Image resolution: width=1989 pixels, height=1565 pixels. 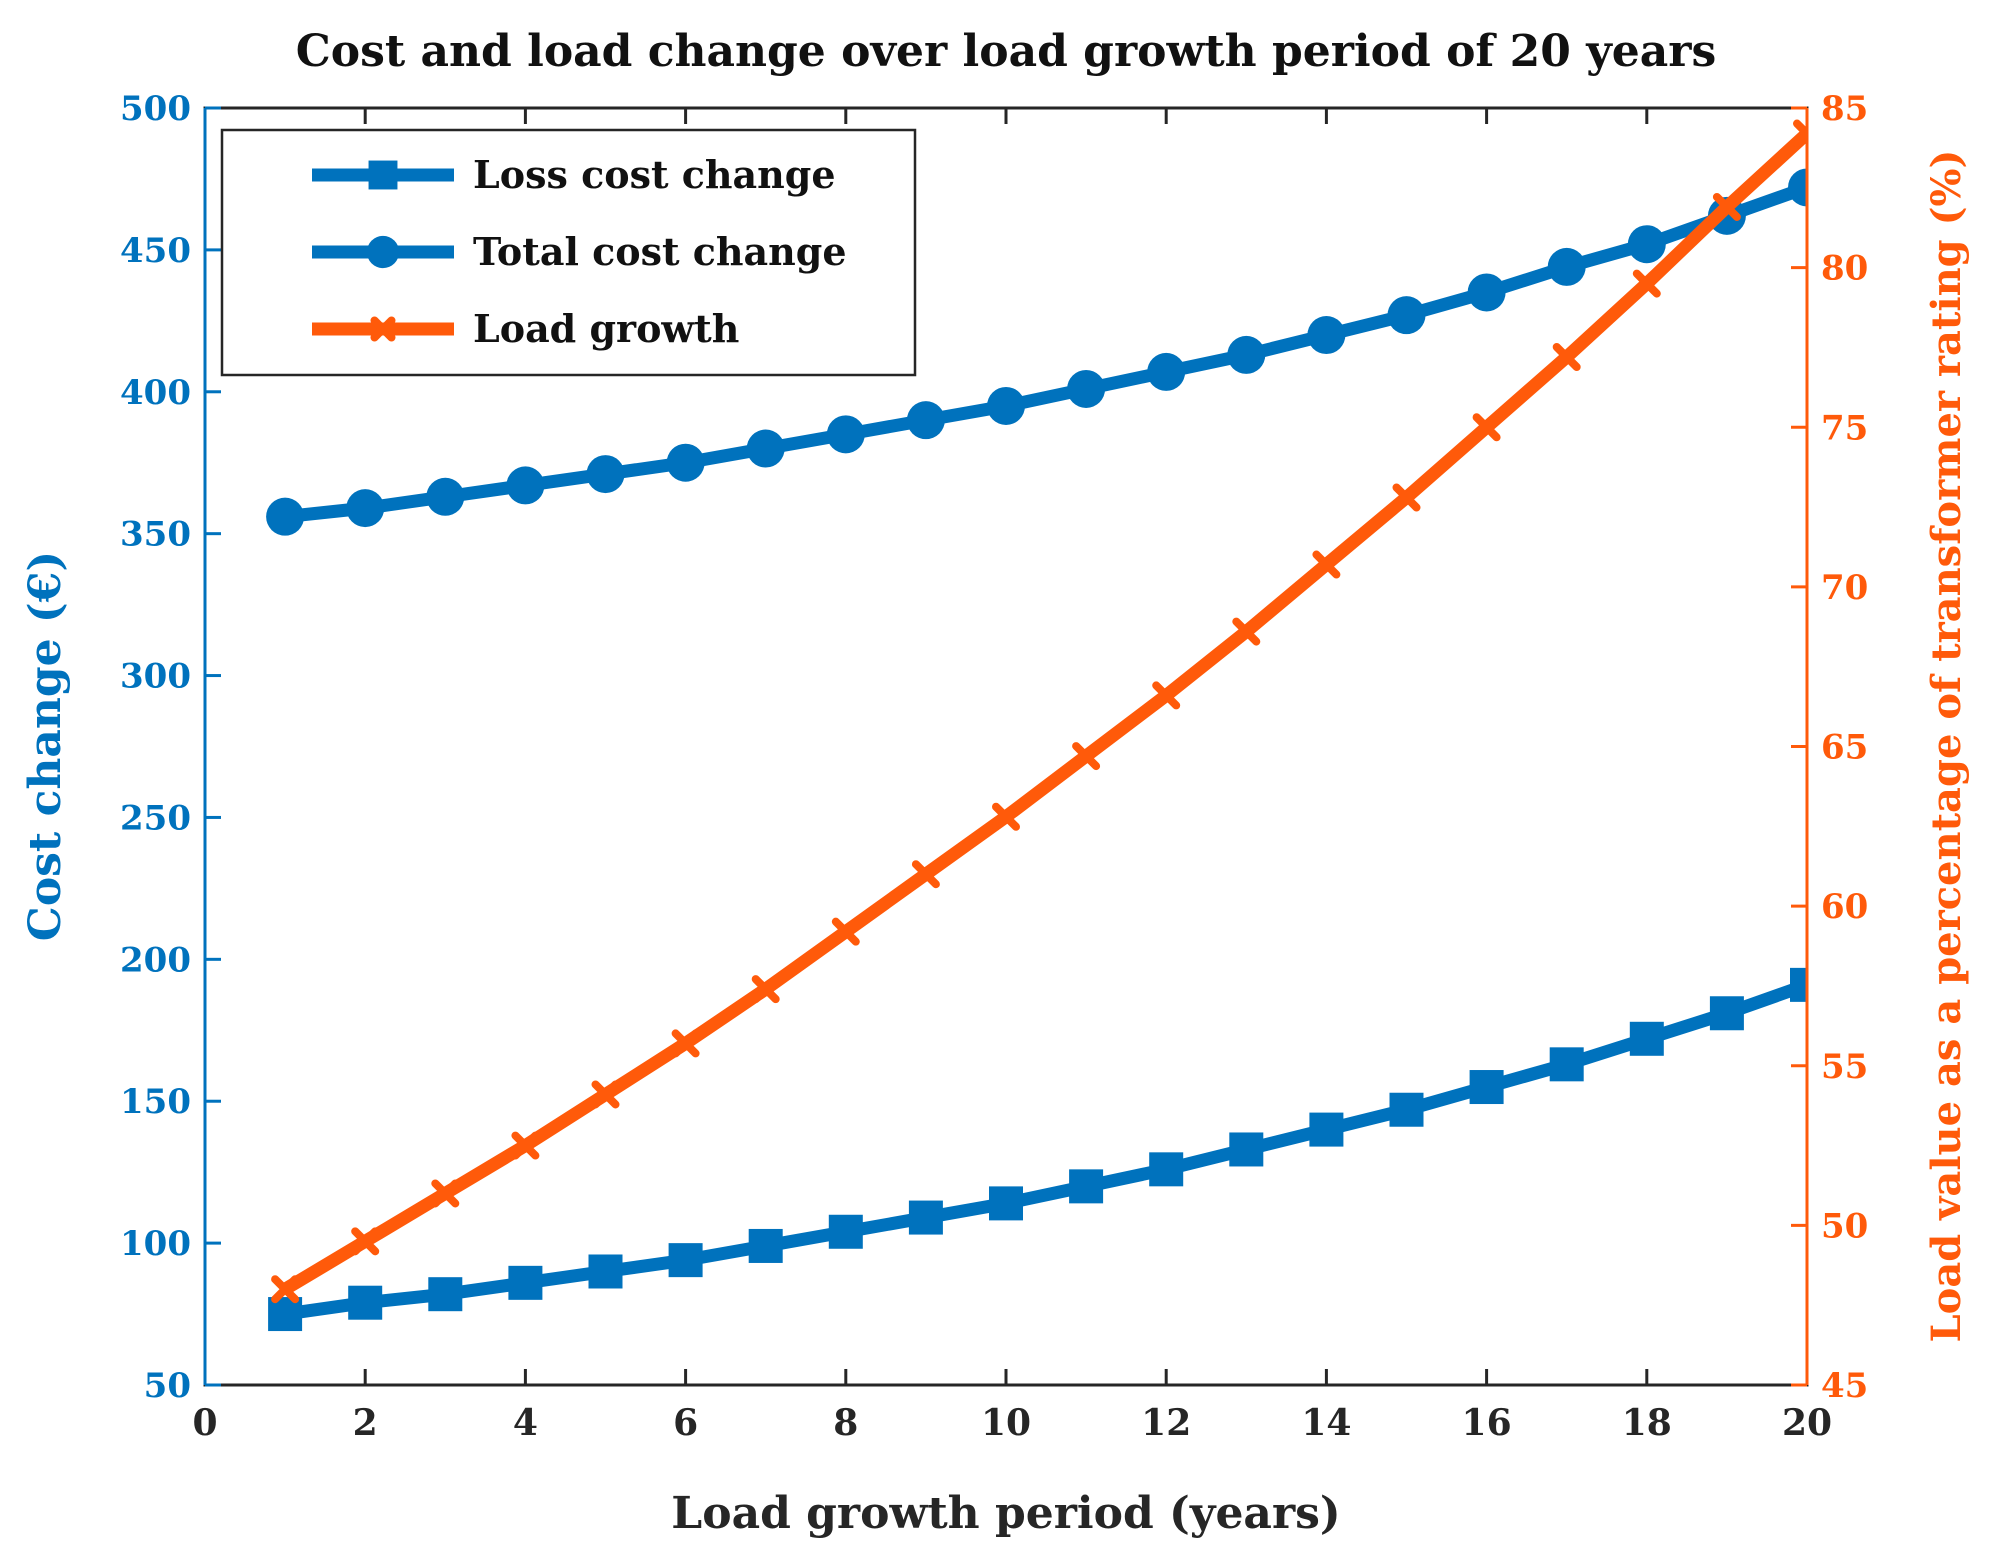 What do you see at coordinates (365, 1423) in the screenshot?
I see `x-tick-label: 2` at bounding box center [365, 1423].